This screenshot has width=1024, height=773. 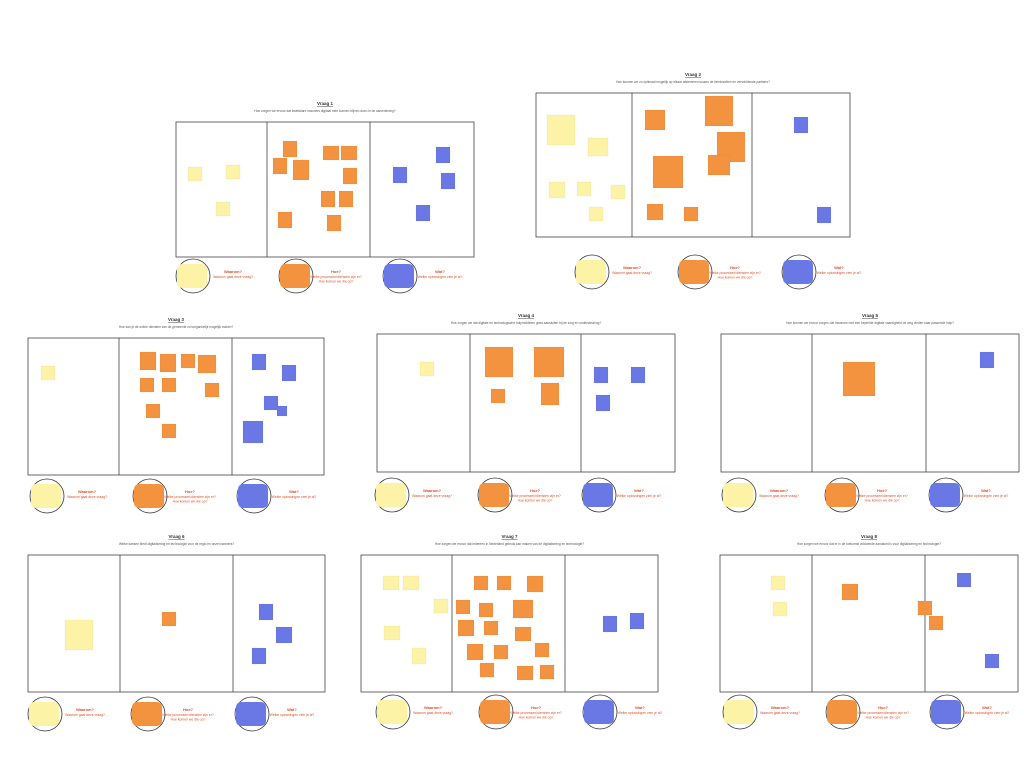 I want to click on board-title: Vraag 5, so click(x=870, y=315).